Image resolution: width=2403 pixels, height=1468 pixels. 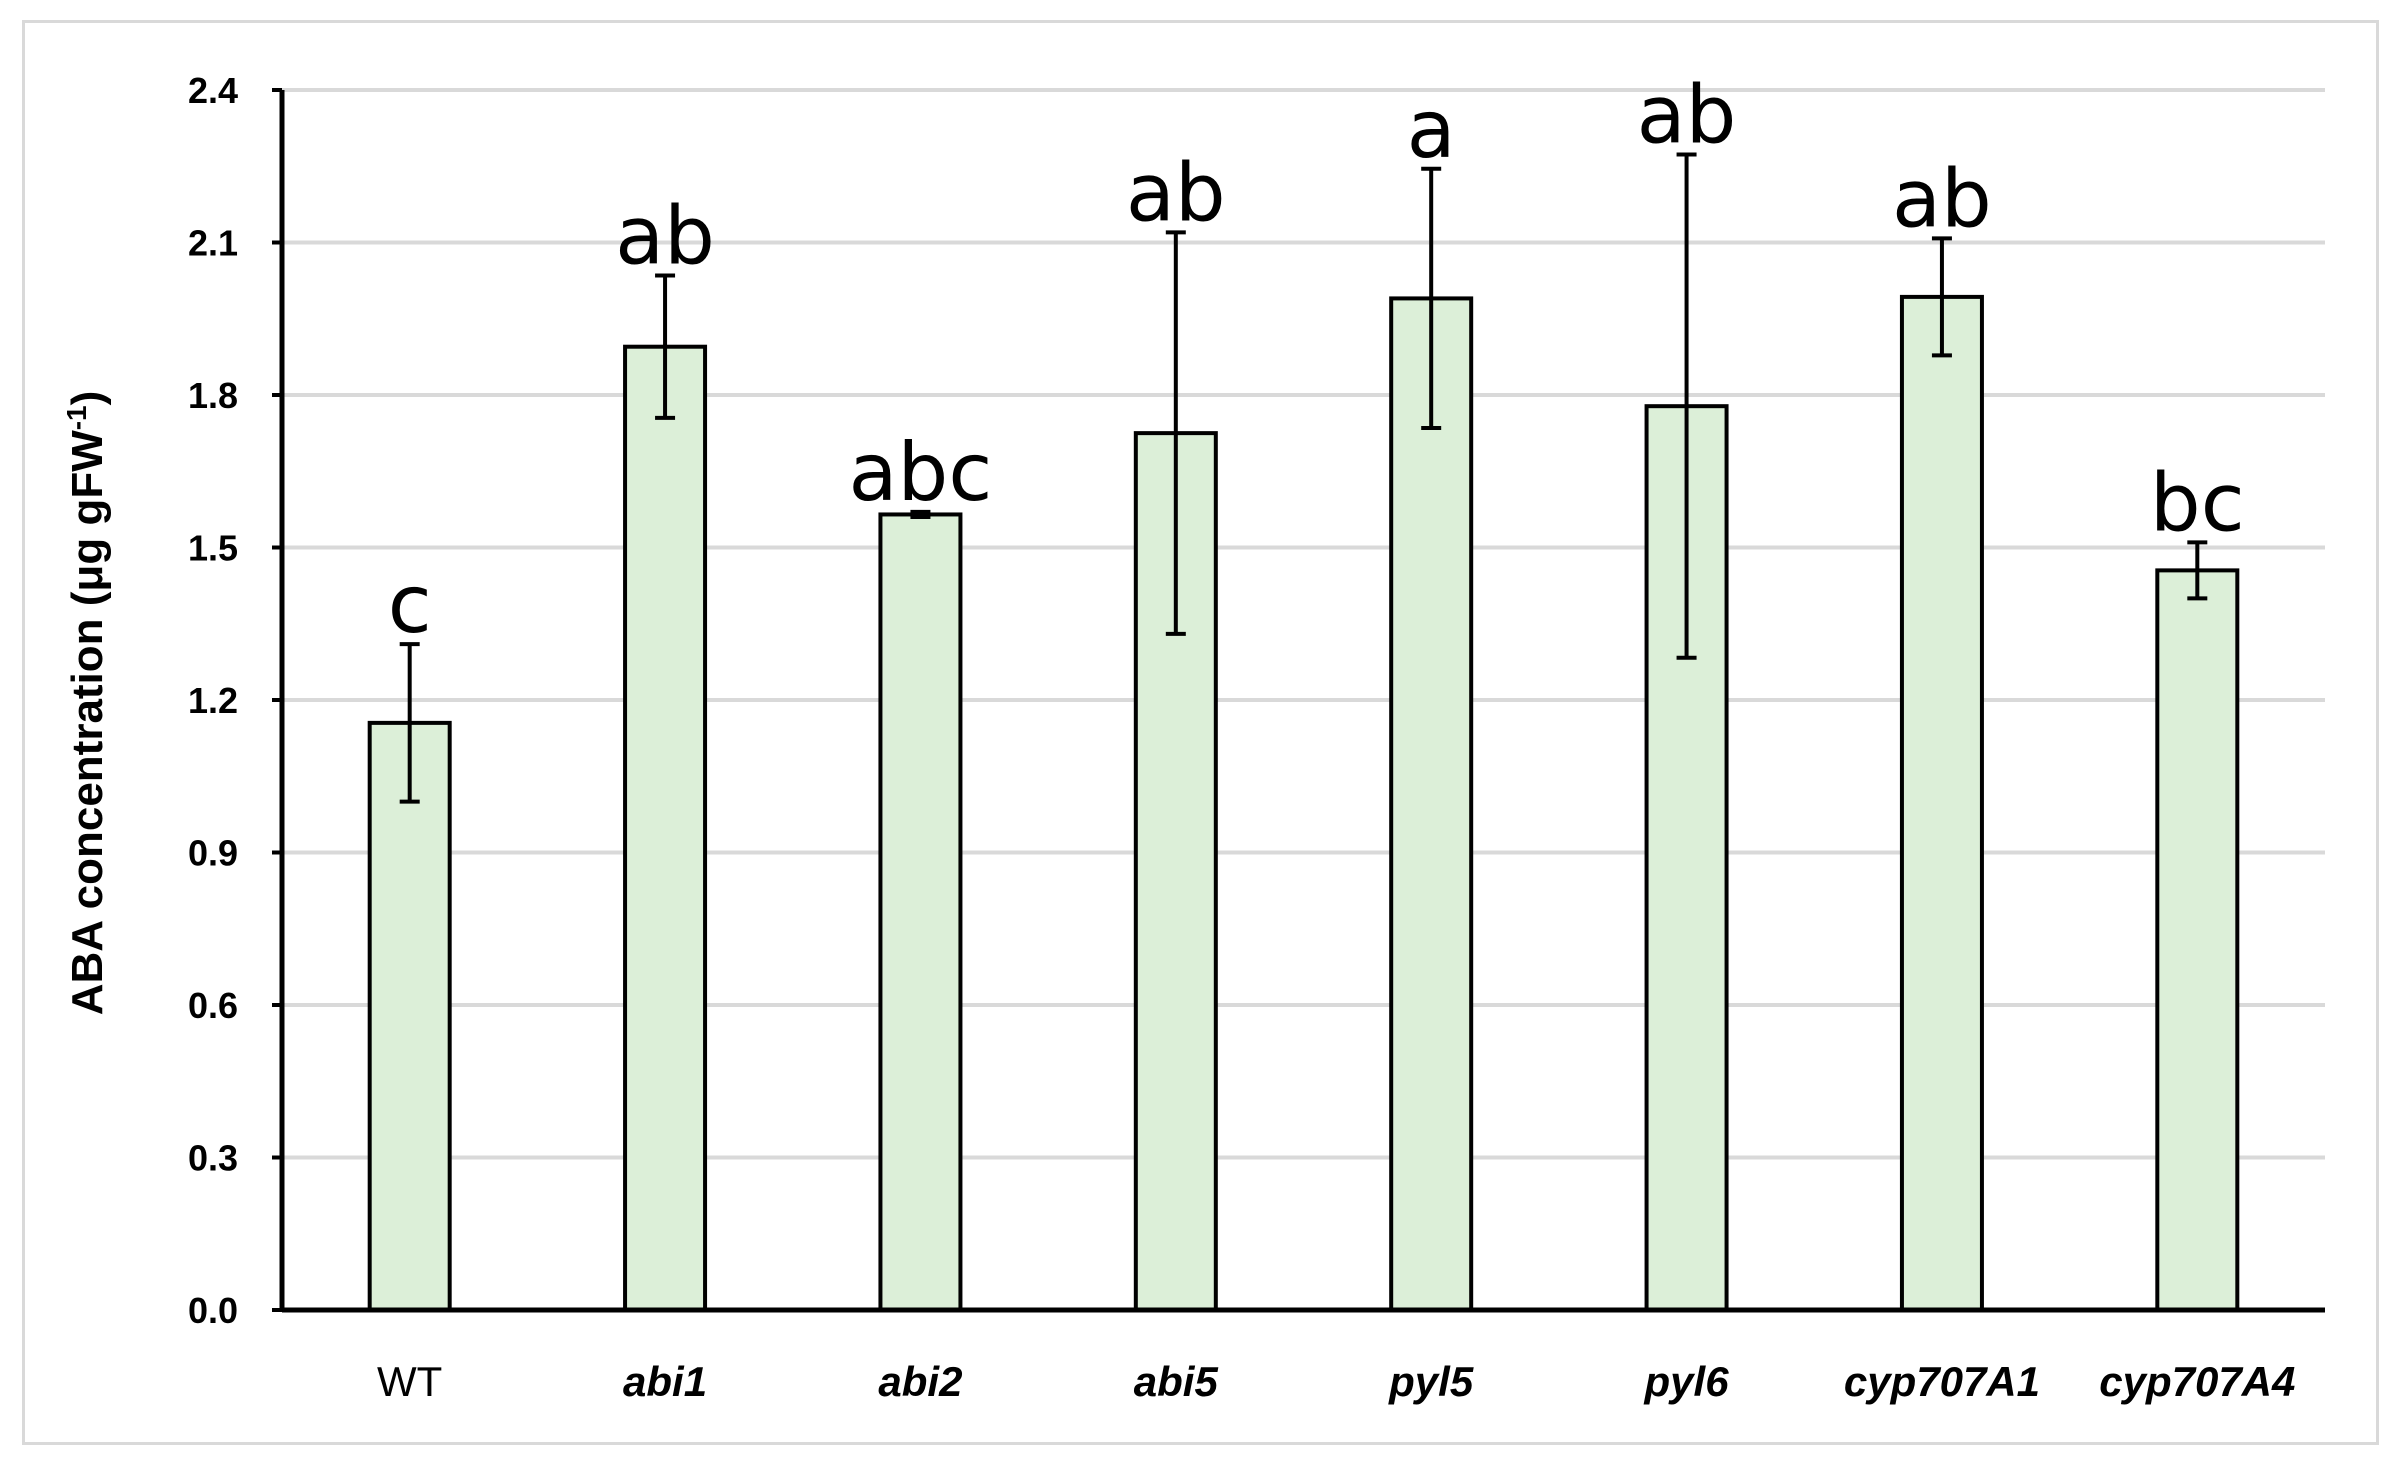 What do you see at coordinates (920, 1381) in the screenshot?
I see `x-tick-label: abi2` at bounding box center [920, 1381].